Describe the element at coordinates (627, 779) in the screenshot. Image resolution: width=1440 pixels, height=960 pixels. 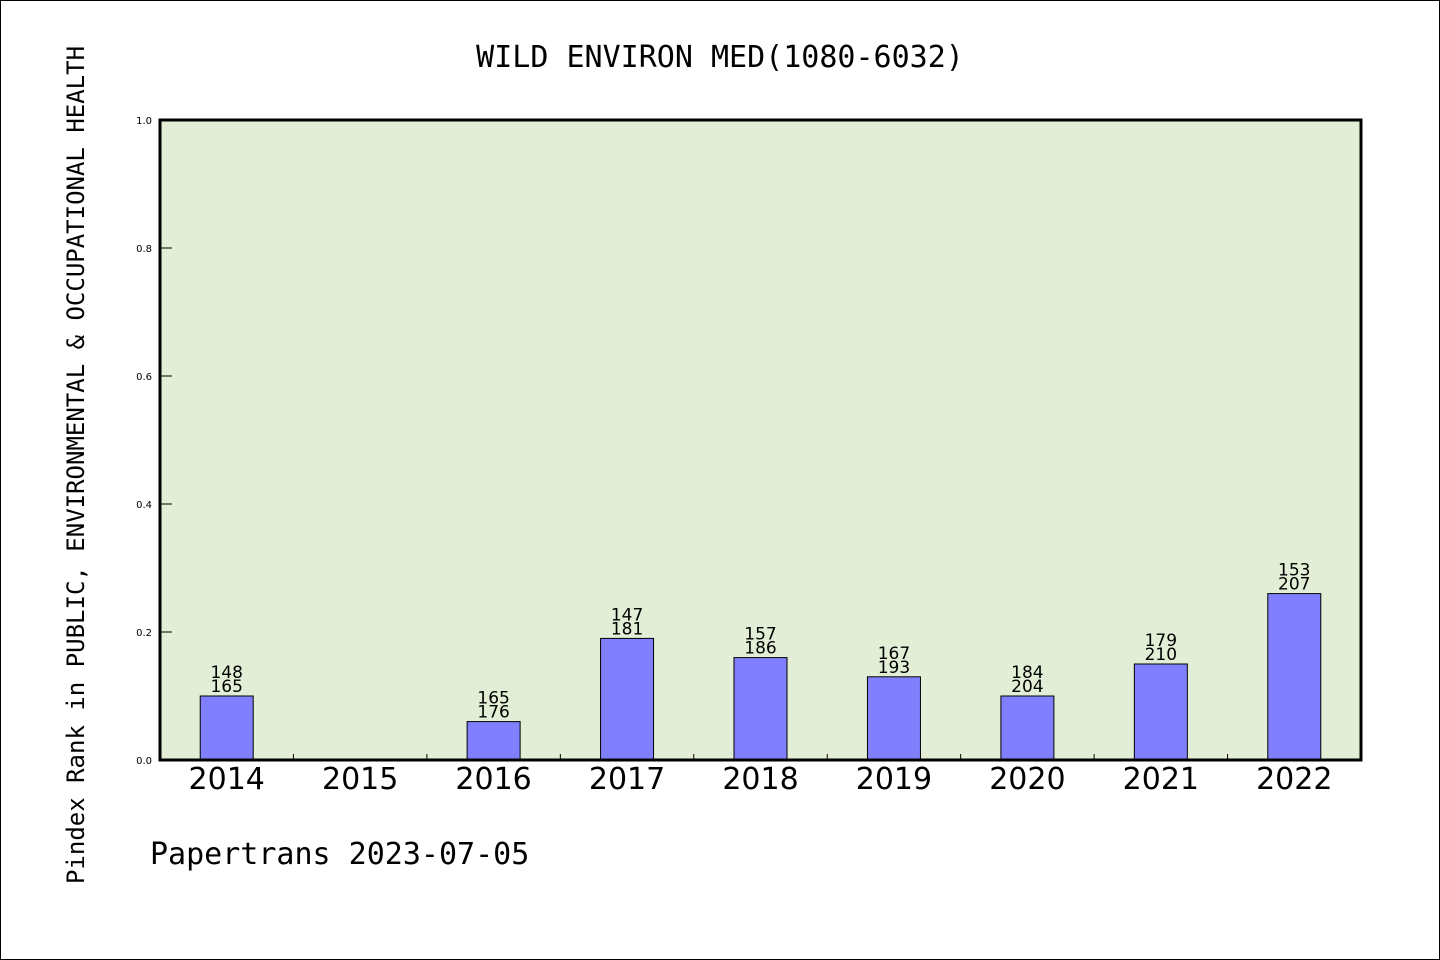
I see `x-tick-label: 2017` at that location.